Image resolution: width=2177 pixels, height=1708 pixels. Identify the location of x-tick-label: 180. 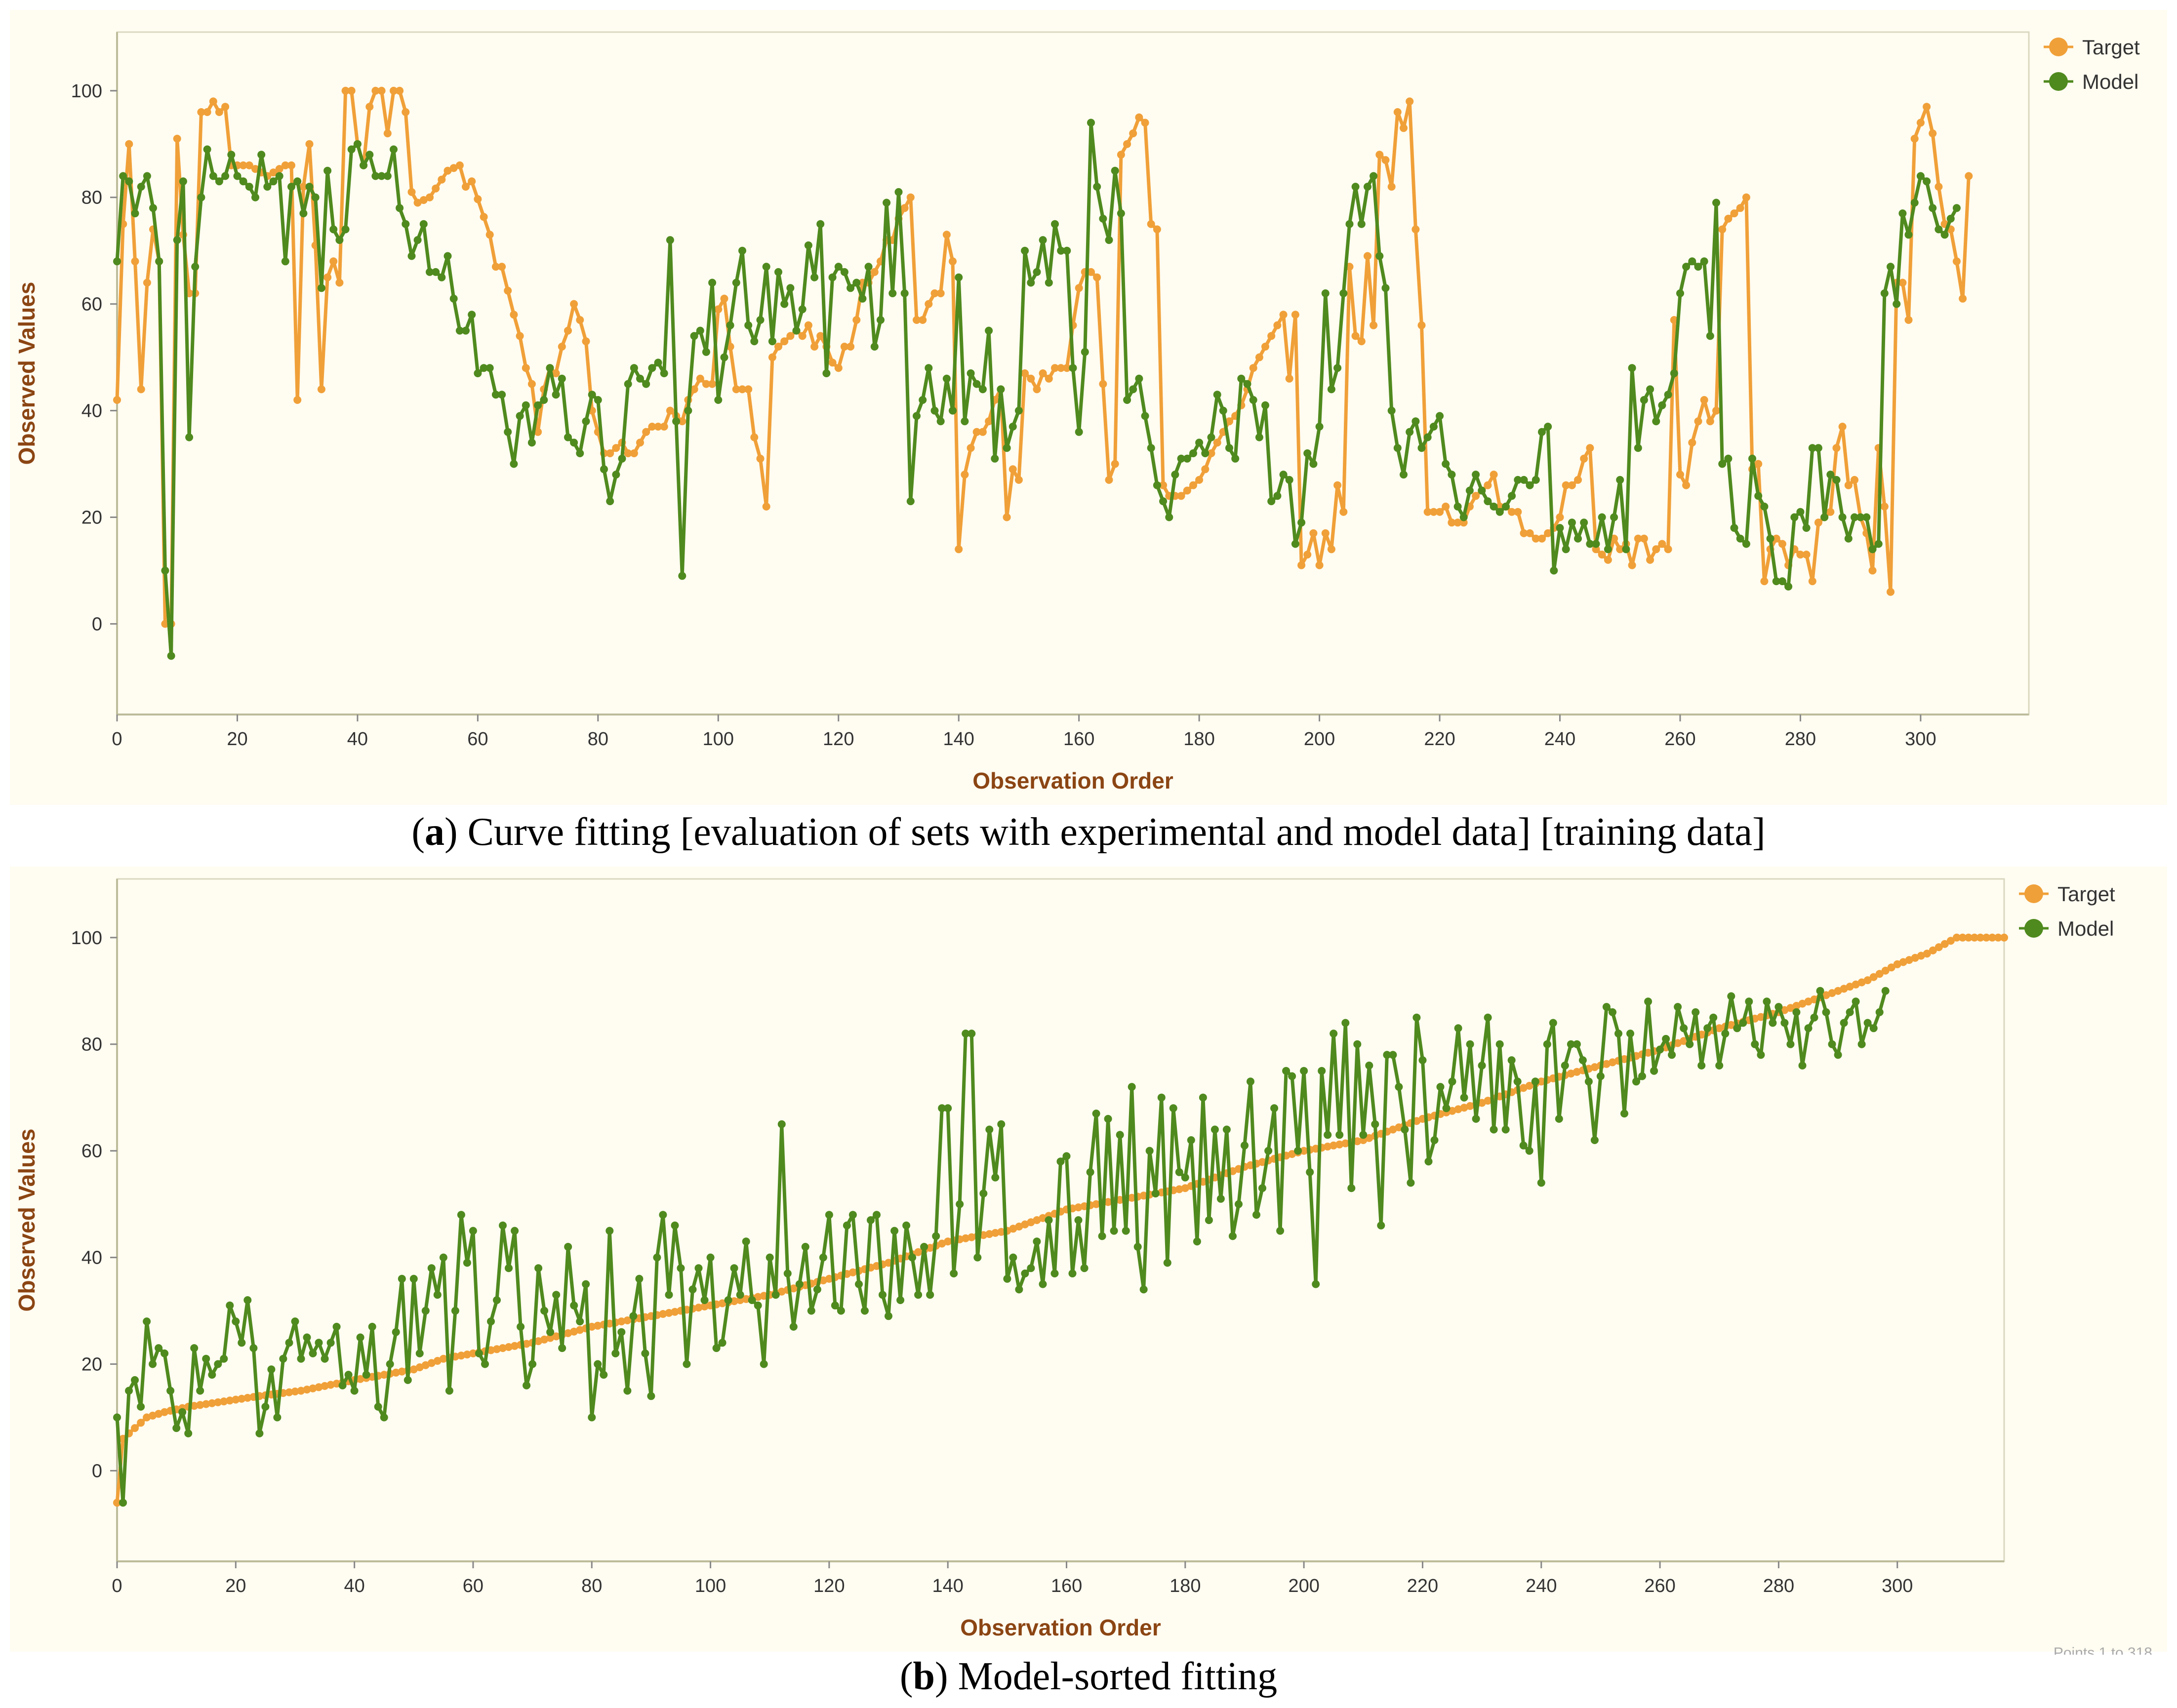
(1198, 740).